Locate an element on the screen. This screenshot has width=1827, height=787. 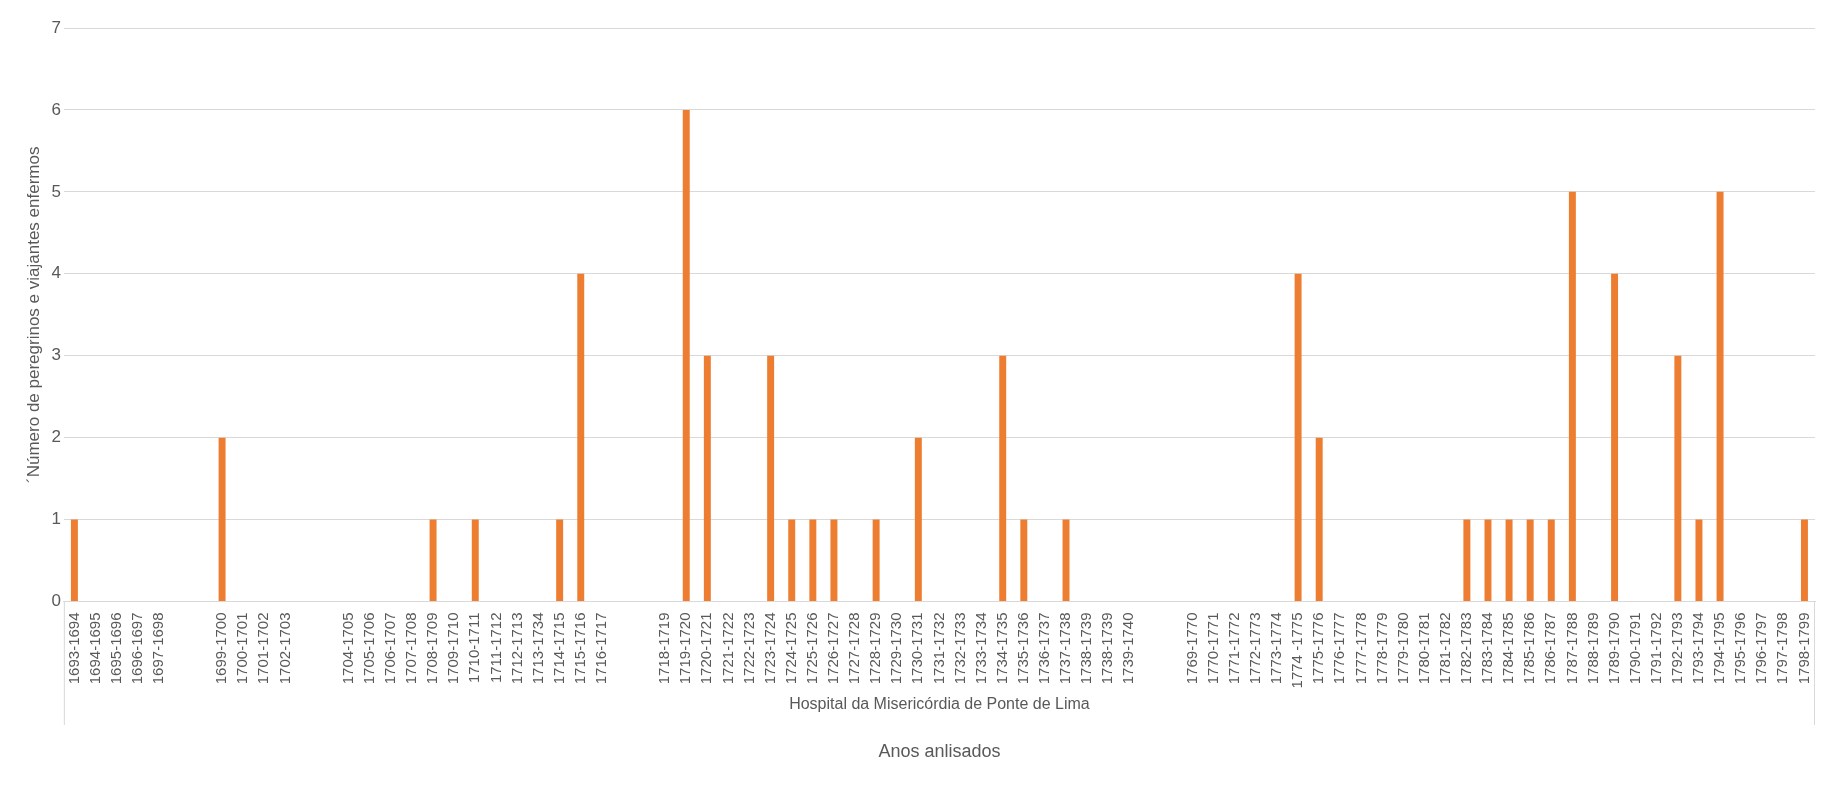
x-tick-label: 1782-1783 is located at coordinates (1466, 648).